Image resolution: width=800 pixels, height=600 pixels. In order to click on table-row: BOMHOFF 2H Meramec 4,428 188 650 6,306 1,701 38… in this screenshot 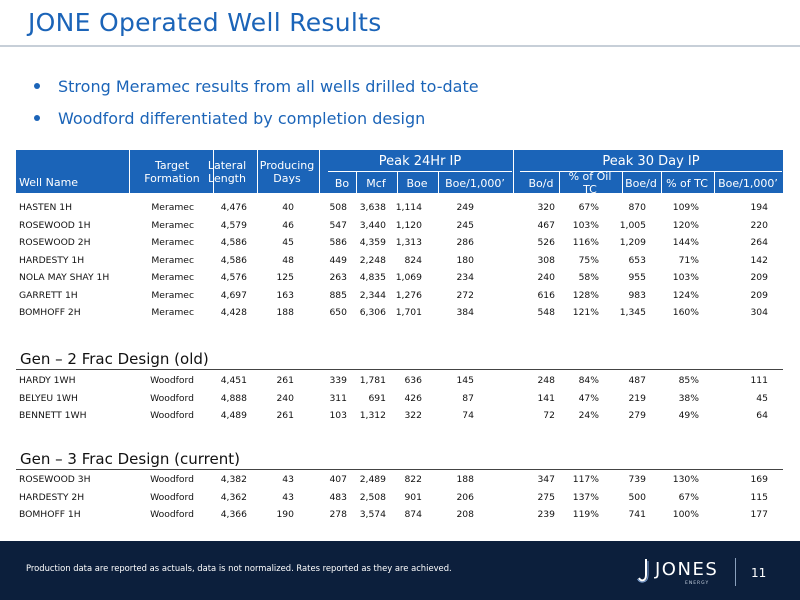, I will do `click(399, 313)`.